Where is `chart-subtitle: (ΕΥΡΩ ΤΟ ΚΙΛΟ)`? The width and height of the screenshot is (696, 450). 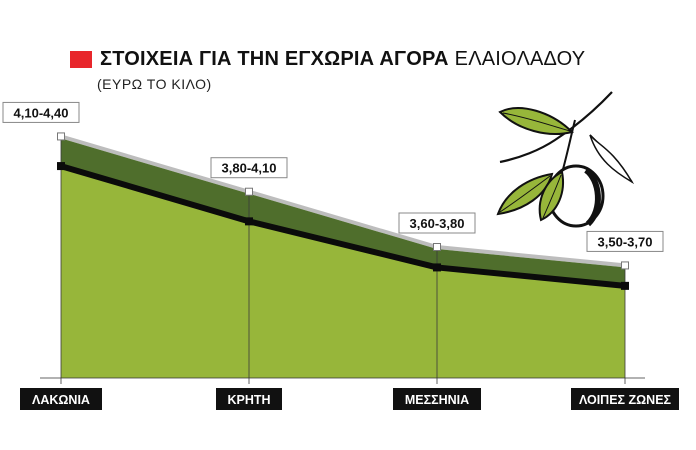
chart-subtitle: (ΕΥΡΩ ΤΟ ΚΙΛΟ) is located at coordinates (154, 84).